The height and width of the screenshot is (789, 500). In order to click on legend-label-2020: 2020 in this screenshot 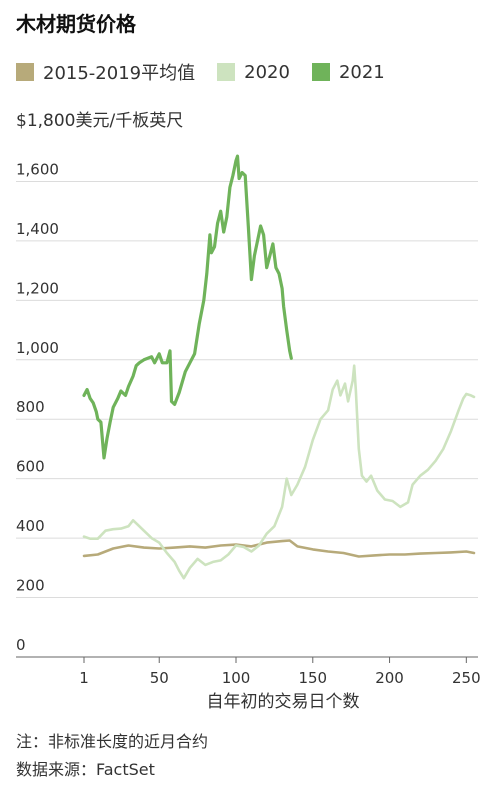, I will do `click(267, 72)`.